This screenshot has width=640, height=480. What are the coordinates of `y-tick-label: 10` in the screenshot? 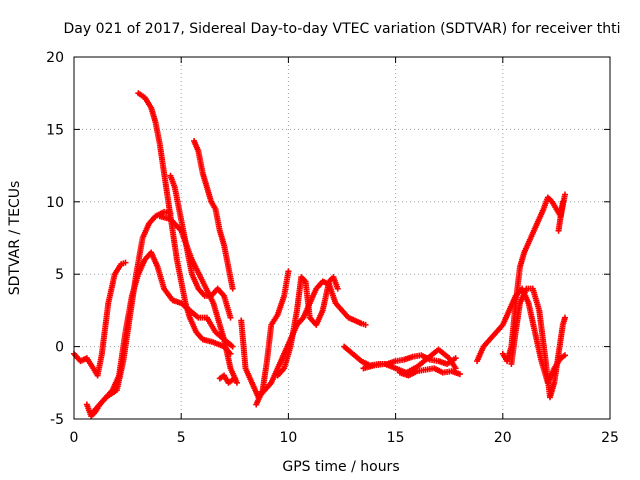 It's located at (55, 203).